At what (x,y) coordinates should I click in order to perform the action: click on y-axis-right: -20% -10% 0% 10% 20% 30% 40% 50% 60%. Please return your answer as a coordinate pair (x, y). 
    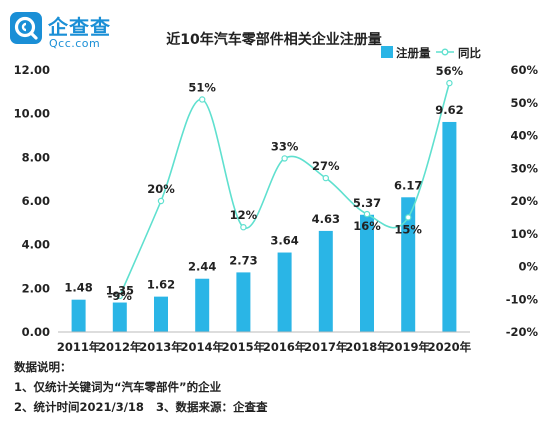
    Looking at the image, I should click on (522, 201).